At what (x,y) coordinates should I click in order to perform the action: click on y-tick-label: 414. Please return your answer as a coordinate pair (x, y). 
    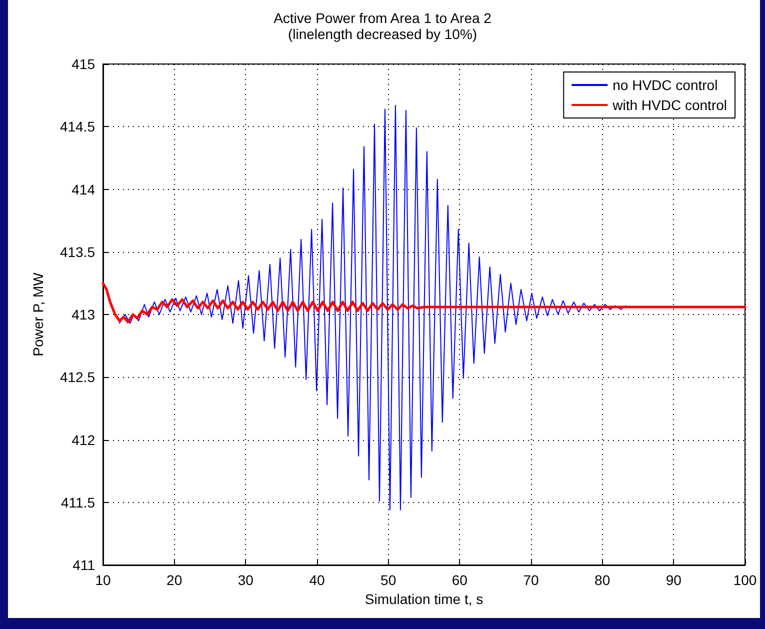
    Looking at the image, I should click on (84, 189).